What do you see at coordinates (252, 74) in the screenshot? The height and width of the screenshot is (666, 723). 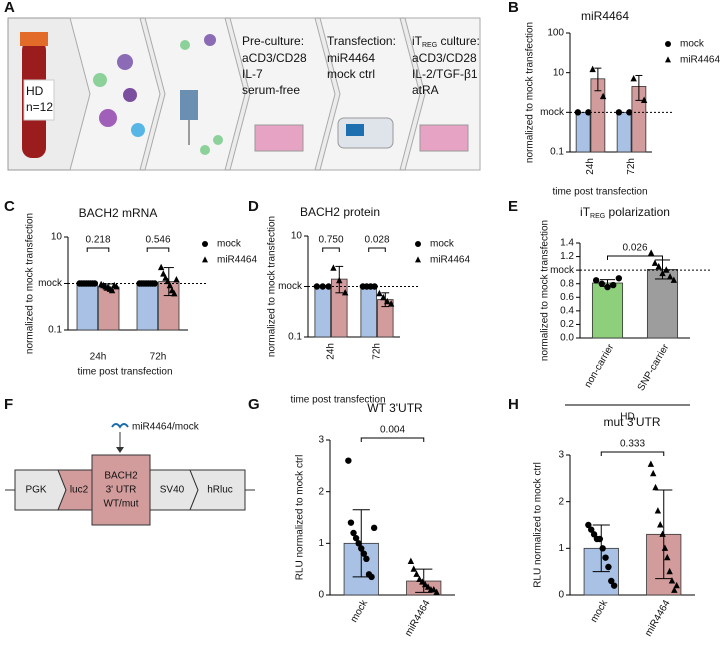 I see `step-line: IL-7` at bounding box center [252, 74].